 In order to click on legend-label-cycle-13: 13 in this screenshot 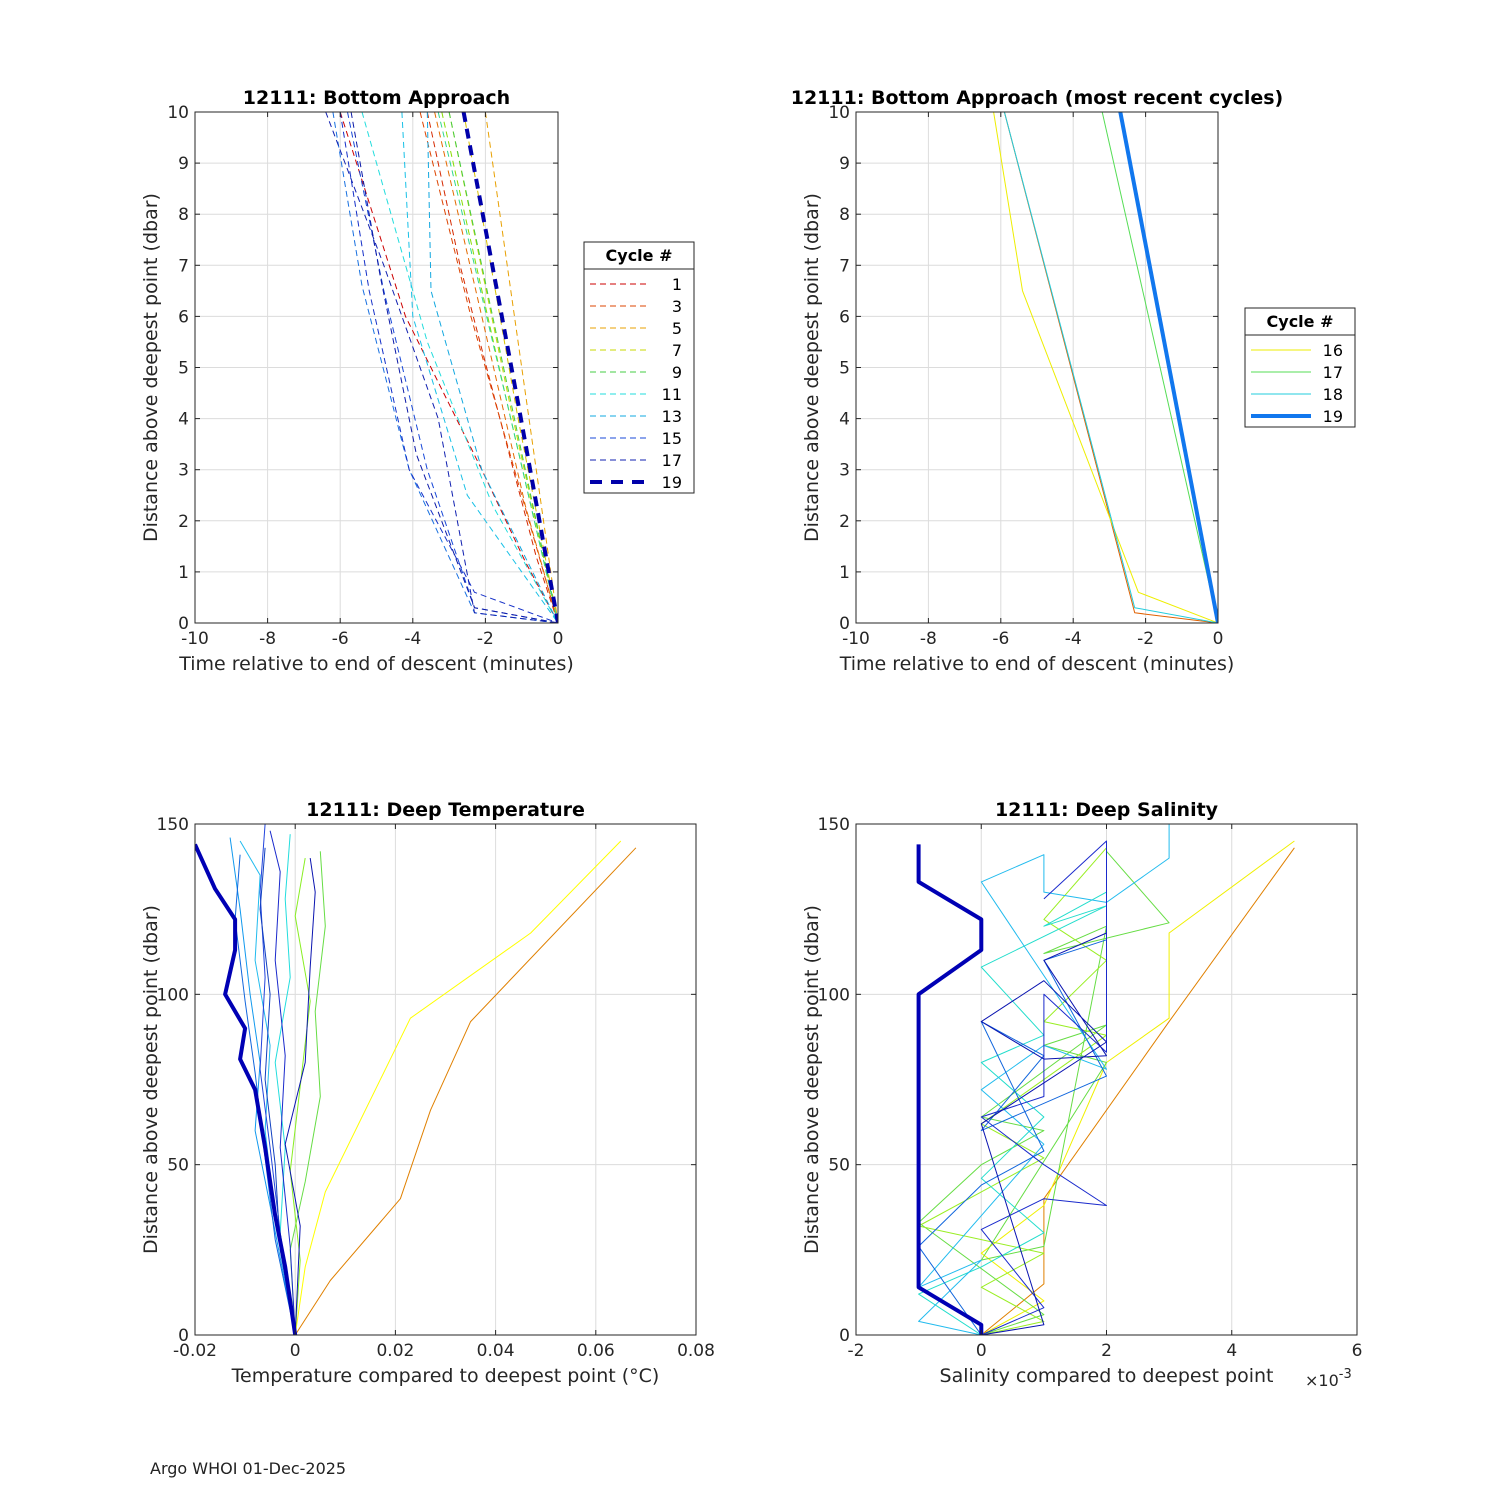, I will do `click(672, 416)`.